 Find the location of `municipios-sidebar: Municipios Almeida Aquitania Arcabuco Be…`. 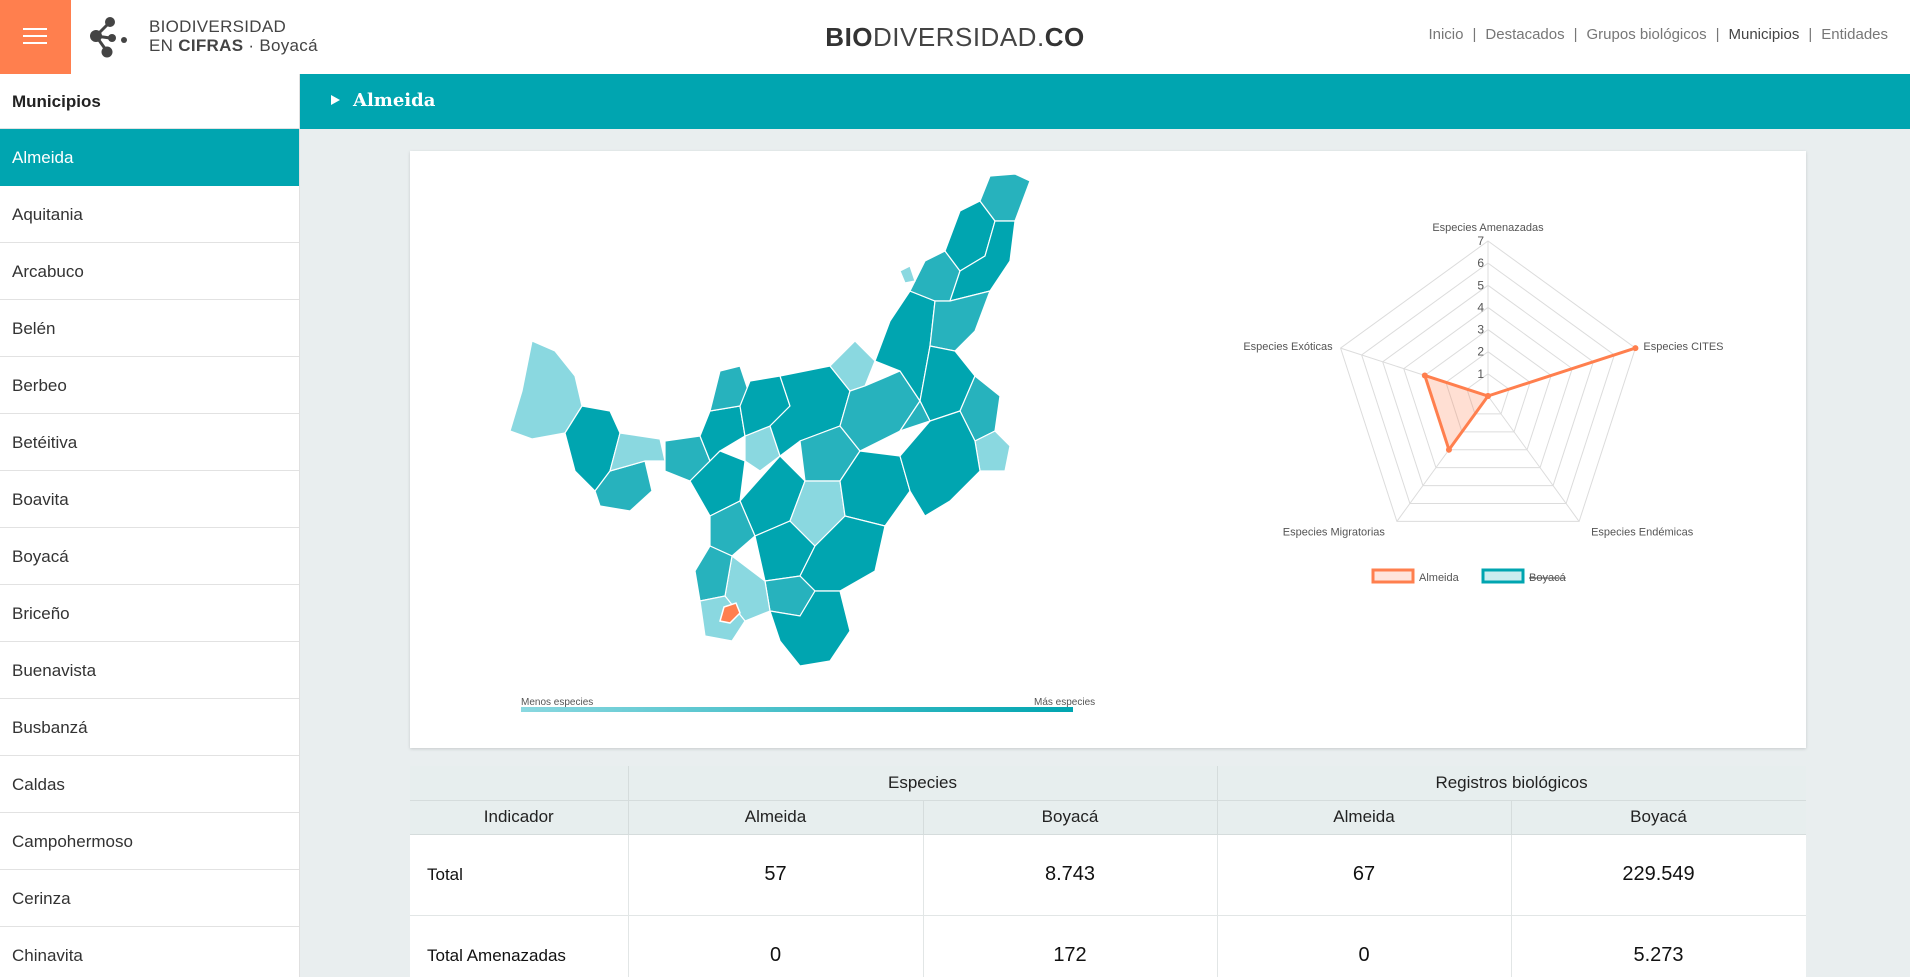

municipios-sidebar: Municipios Almeida Aquitania Arcabuco Be… is located at coordinates (150, 525).